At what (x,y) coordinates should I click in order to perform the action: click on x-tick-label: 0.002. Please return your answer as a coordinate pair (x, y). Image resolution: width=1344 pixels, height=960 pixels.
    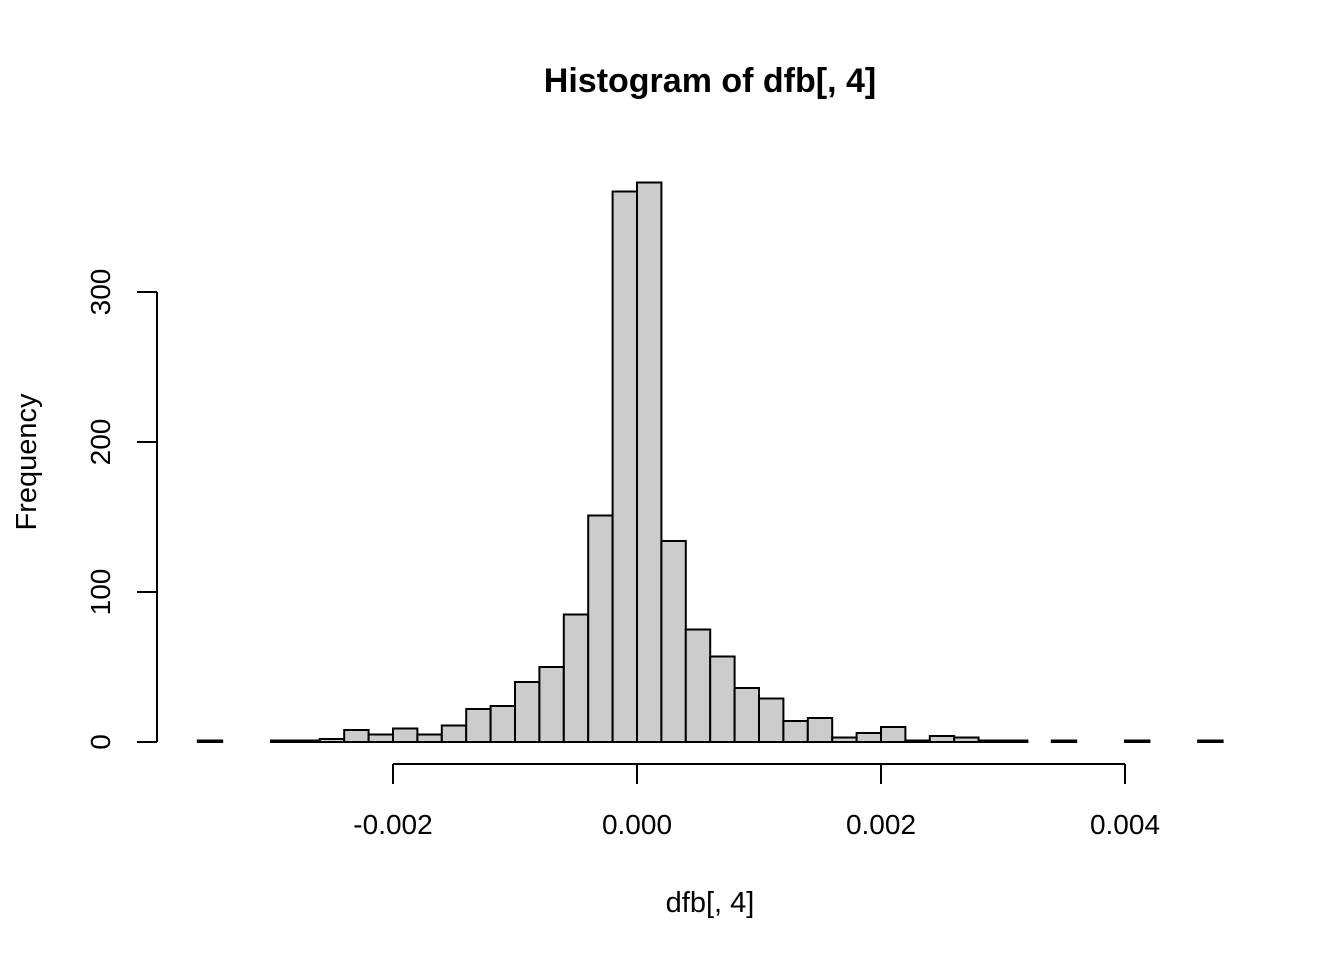
    Looking at the image, I should click on (881, 824).